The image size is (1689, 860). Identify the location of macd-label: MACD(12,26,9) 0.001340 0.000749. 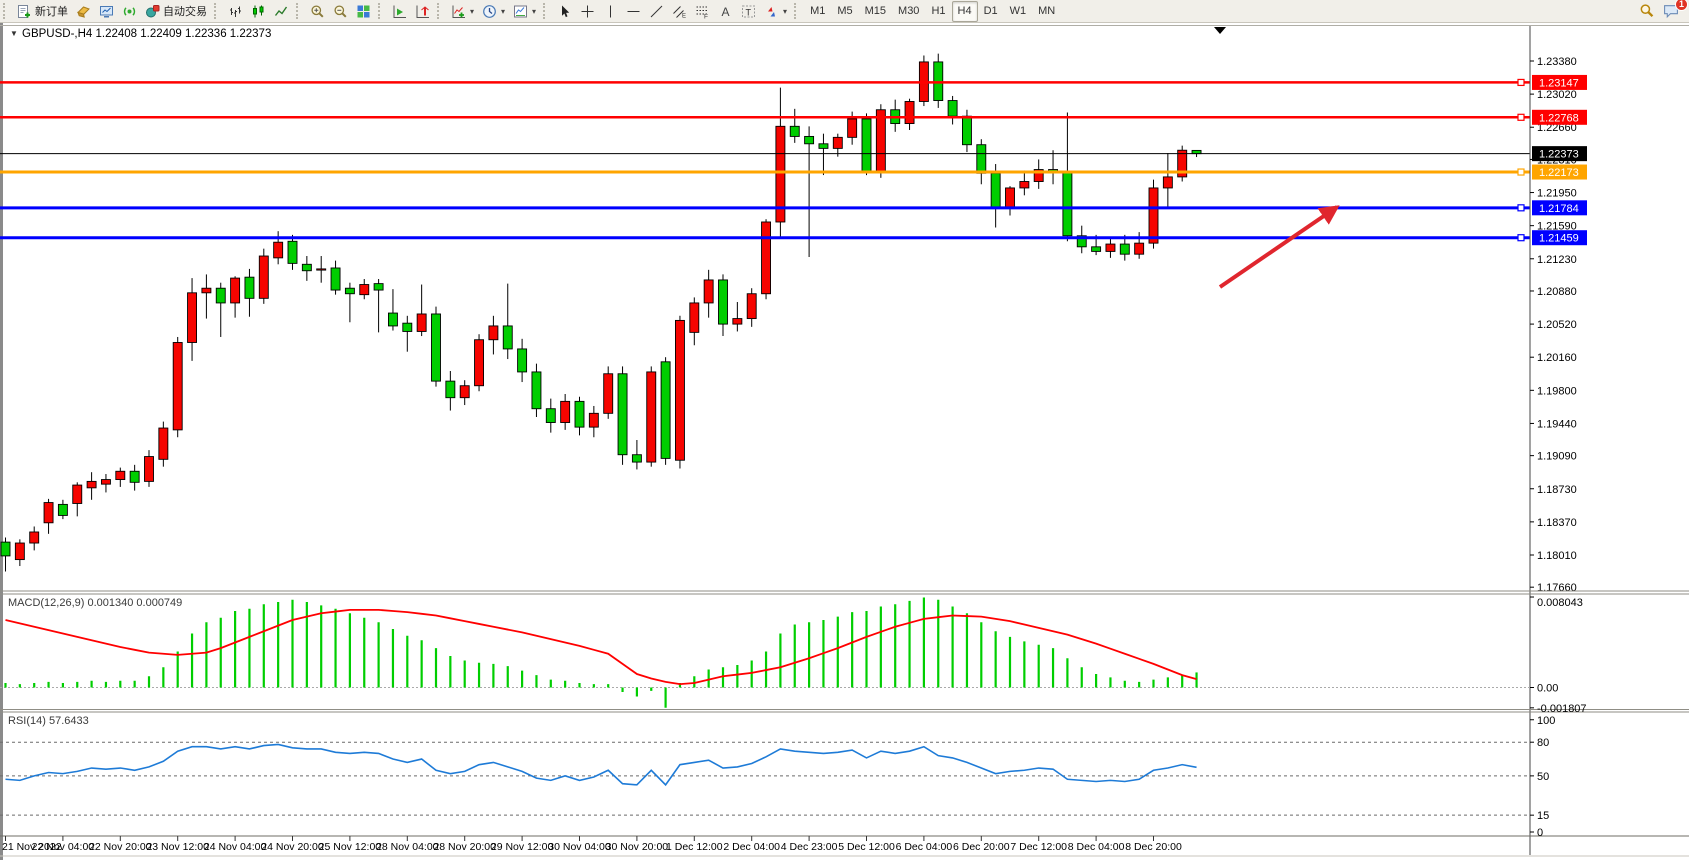
(95, 603).